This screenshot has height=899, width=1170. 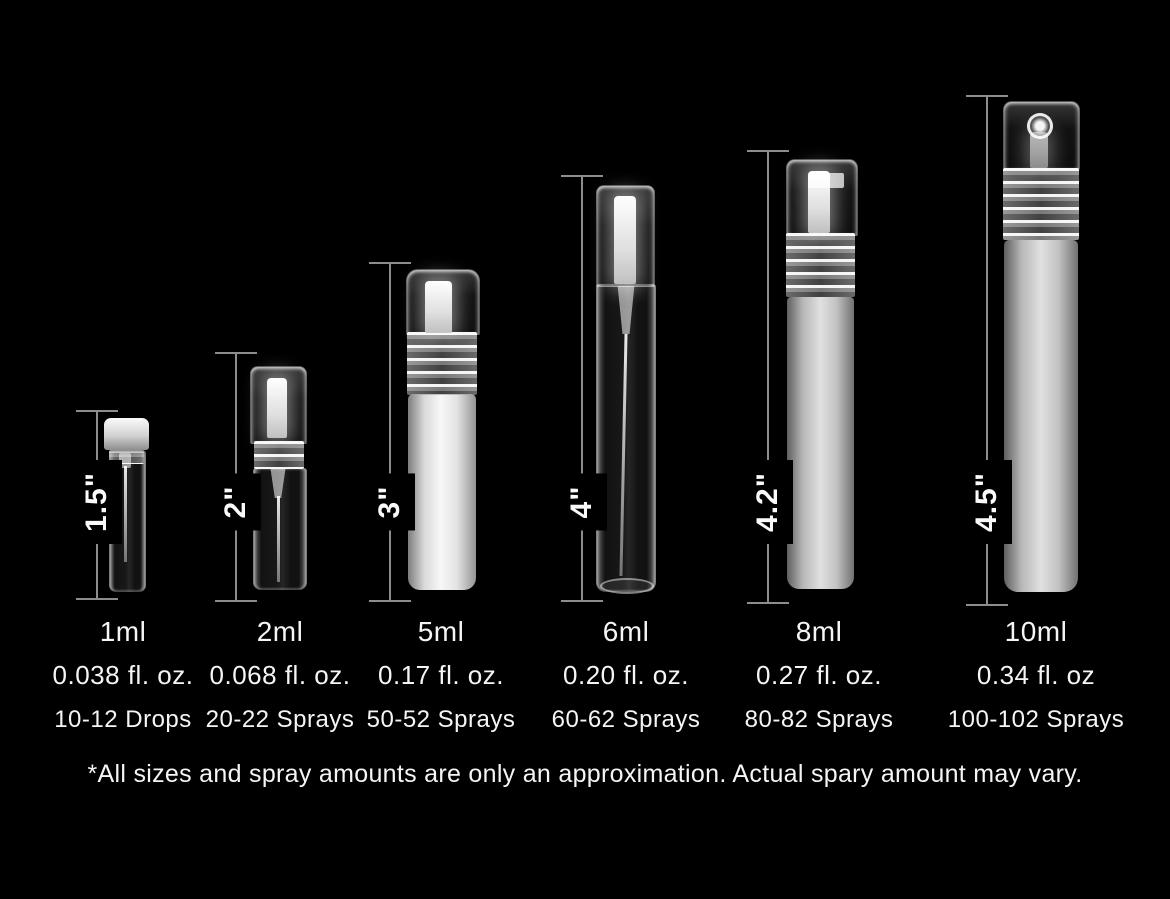 I want to click on volume-label: 5ml, so click(x=441, y=631).